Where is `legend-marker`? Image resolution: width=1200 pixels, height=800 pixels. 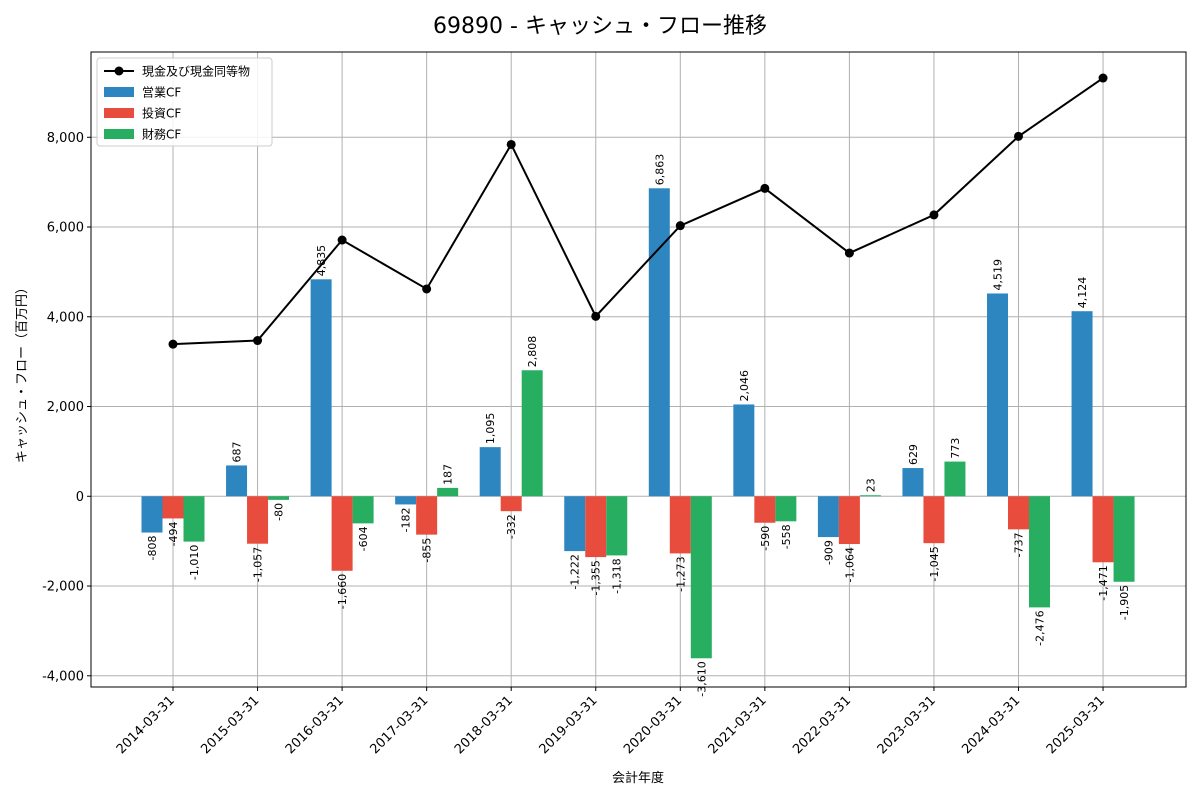 legend-marker is located at coordinates (119, 71).